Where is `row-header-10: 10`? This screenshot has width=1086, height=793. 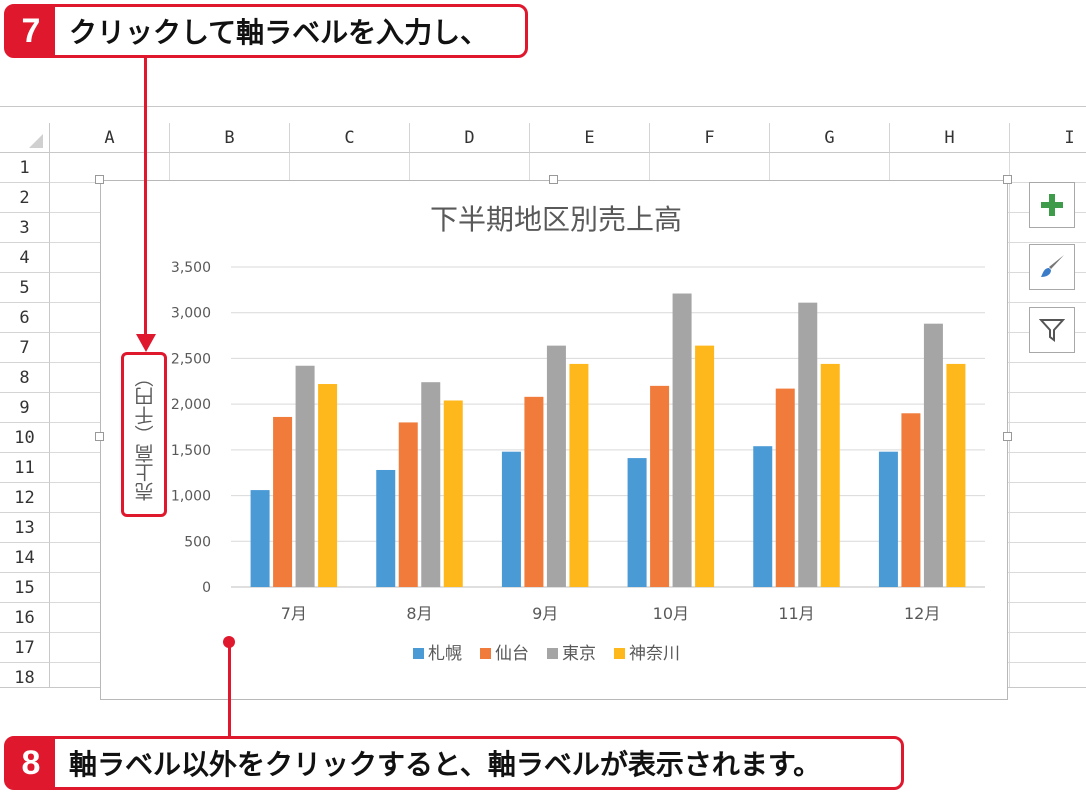 row-header-10: 10 is located at coordinates (25, 438).